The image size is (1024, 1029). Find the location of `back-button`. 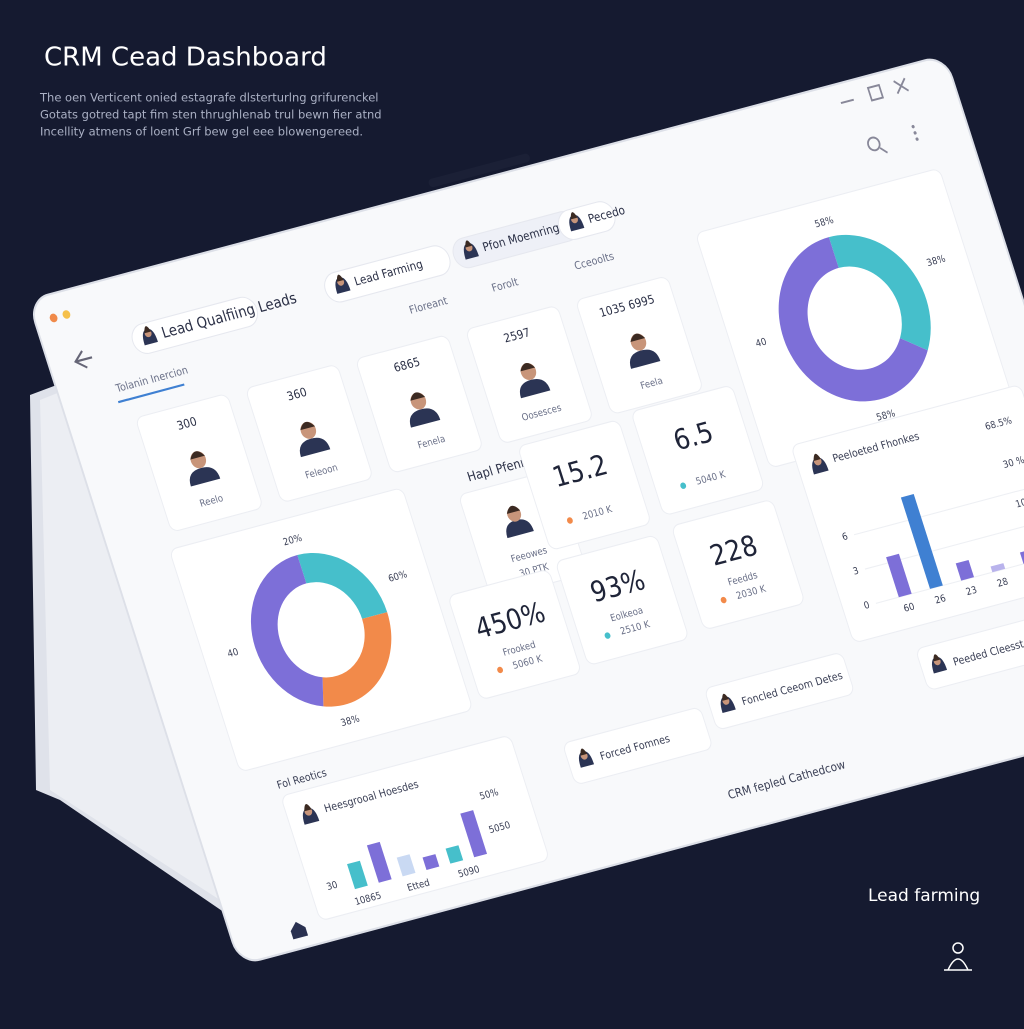

back-button is located at coordinates (84, 359).